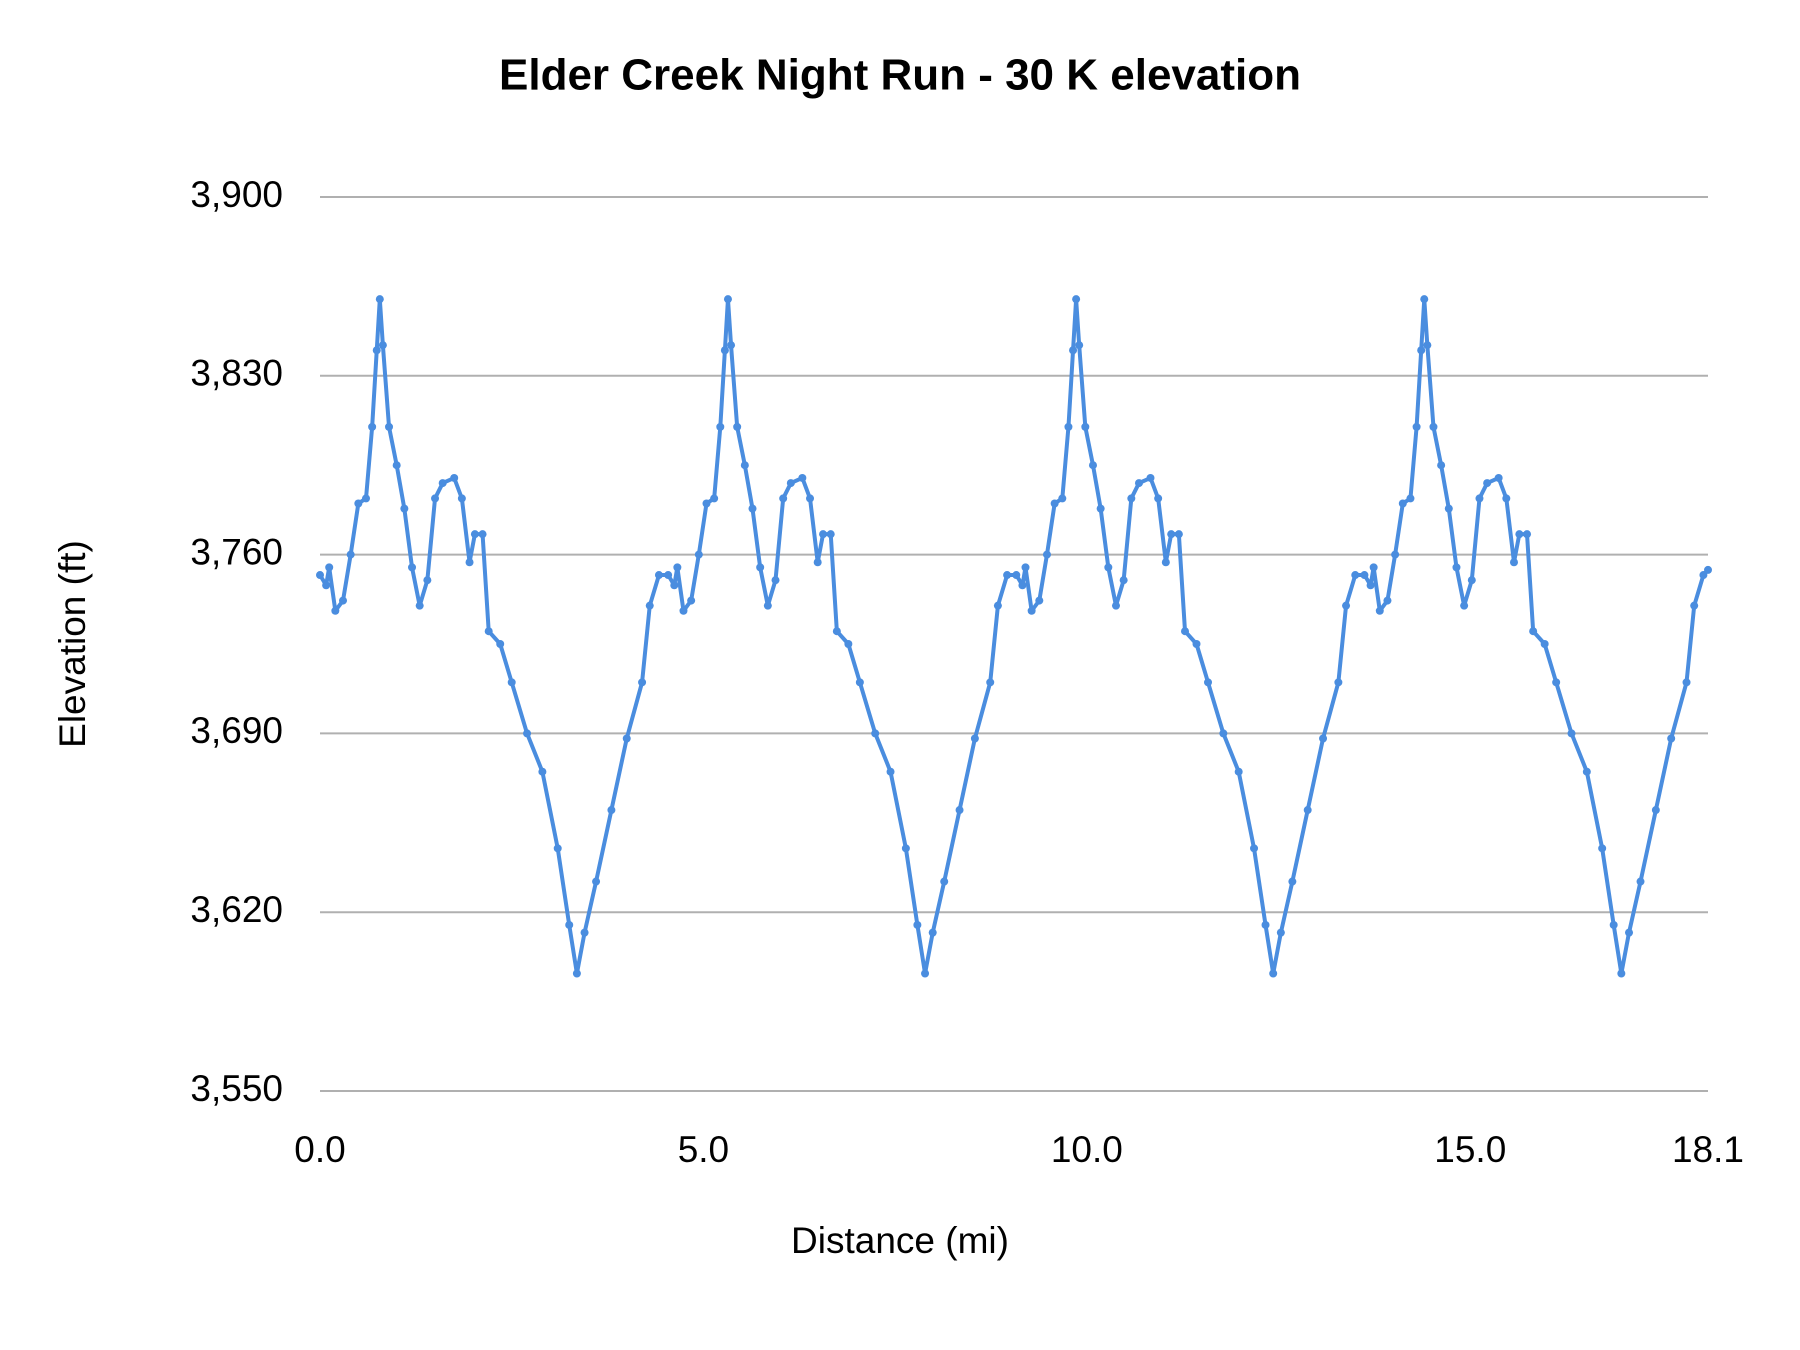 Image resolution: width=1800 pixels, height=1350 pixels. I want to click on y-tick-label: 3,620, so click(236, 909).